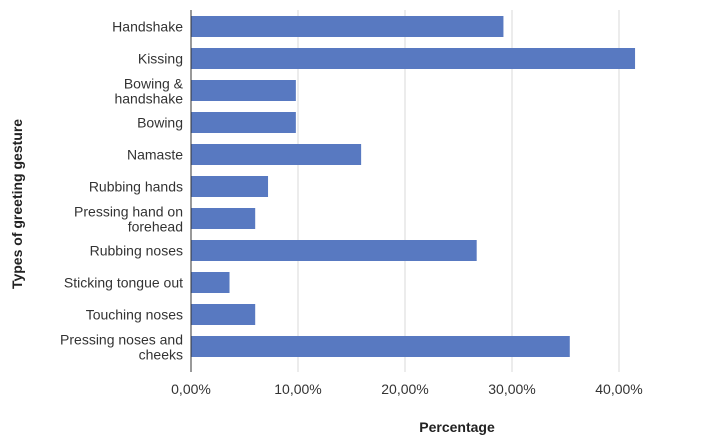  Describe the element at coordinates (511, 389) in the screenshot. I see `x-tick-label: 30,00%` at that location.